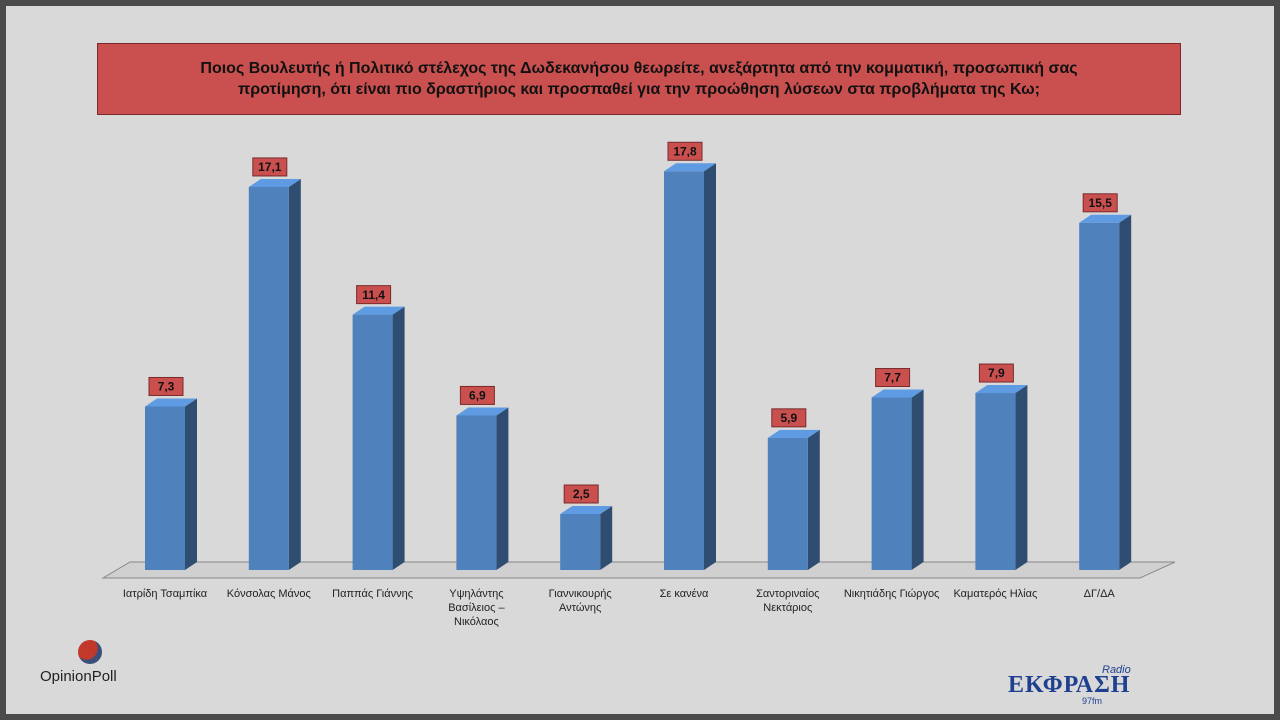 The height and width of the screenshot is (720, 1280). I want to click on value-label: 17,8, so click(685, 151).